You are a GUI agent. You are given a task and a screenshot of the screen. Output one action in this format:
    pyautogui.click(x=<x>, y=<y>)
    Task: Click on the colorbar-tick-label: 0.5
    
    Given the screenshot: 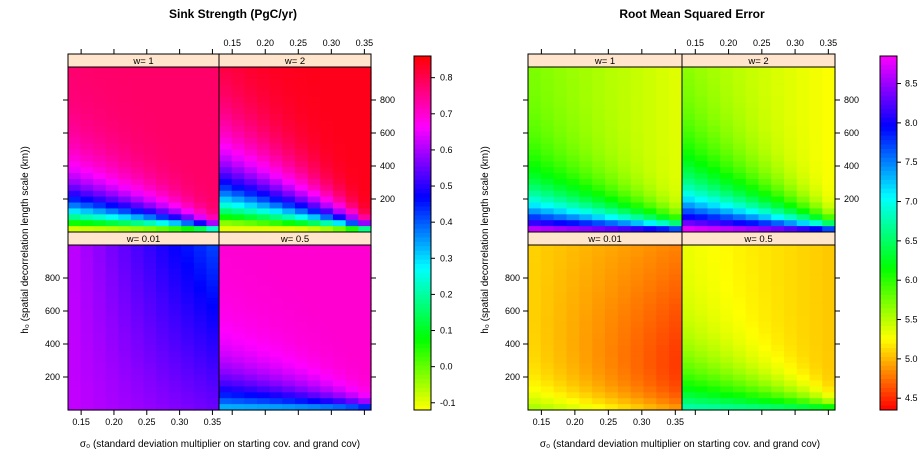 What is the action you would take?
    pyautogui.click(x=446, y=186)
    